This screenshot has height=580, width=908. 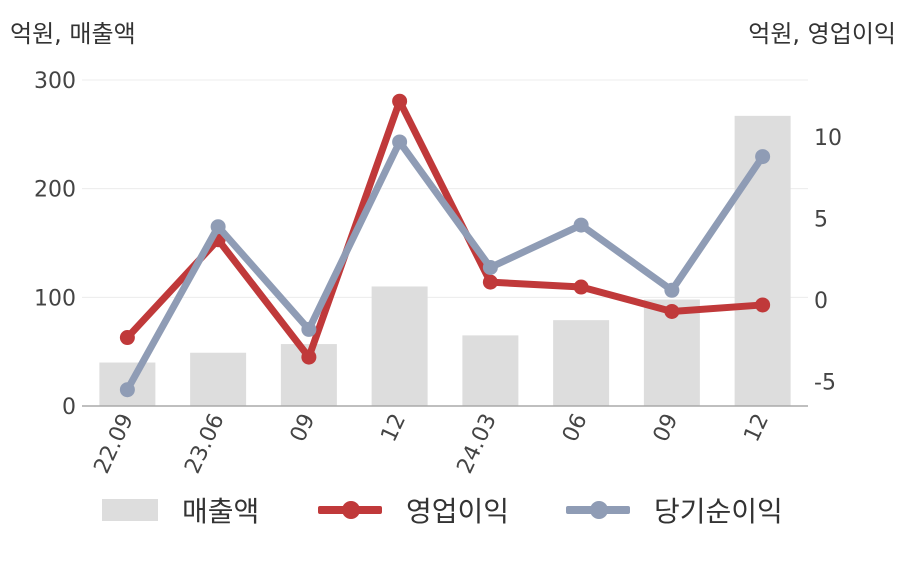 I want to click on left-tick-label-2: 200, so click(x=55, y=190).